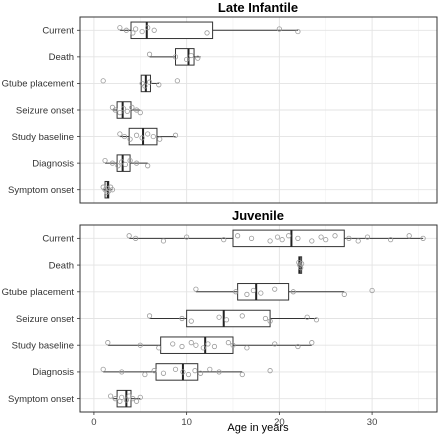 Image resolution: width=440 pixels, height=434 pixels. What do you see at coordinates (43, 137) in the screenshot?
I see `category-label-study-baseline: Study baseline` at bounding box center [43, 137].